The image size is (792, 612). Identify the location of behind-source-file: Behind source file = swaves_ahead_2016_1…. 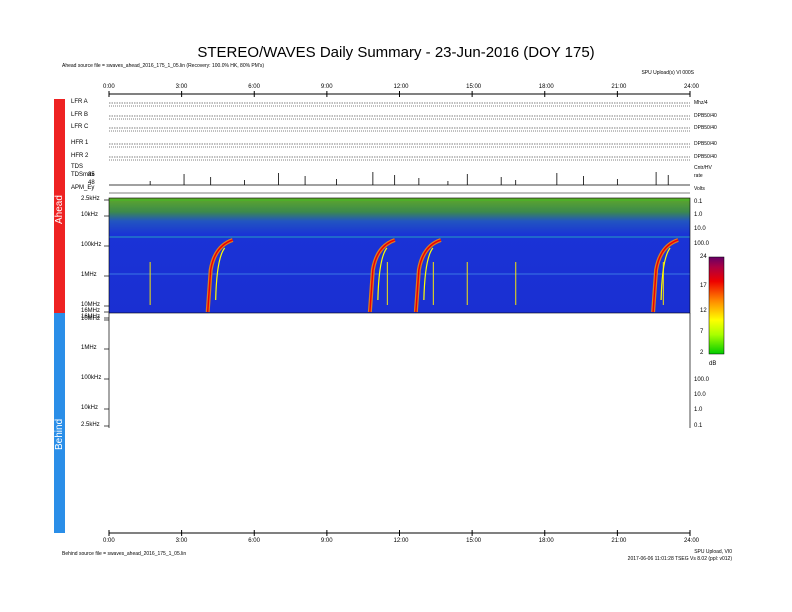
(124, 554).